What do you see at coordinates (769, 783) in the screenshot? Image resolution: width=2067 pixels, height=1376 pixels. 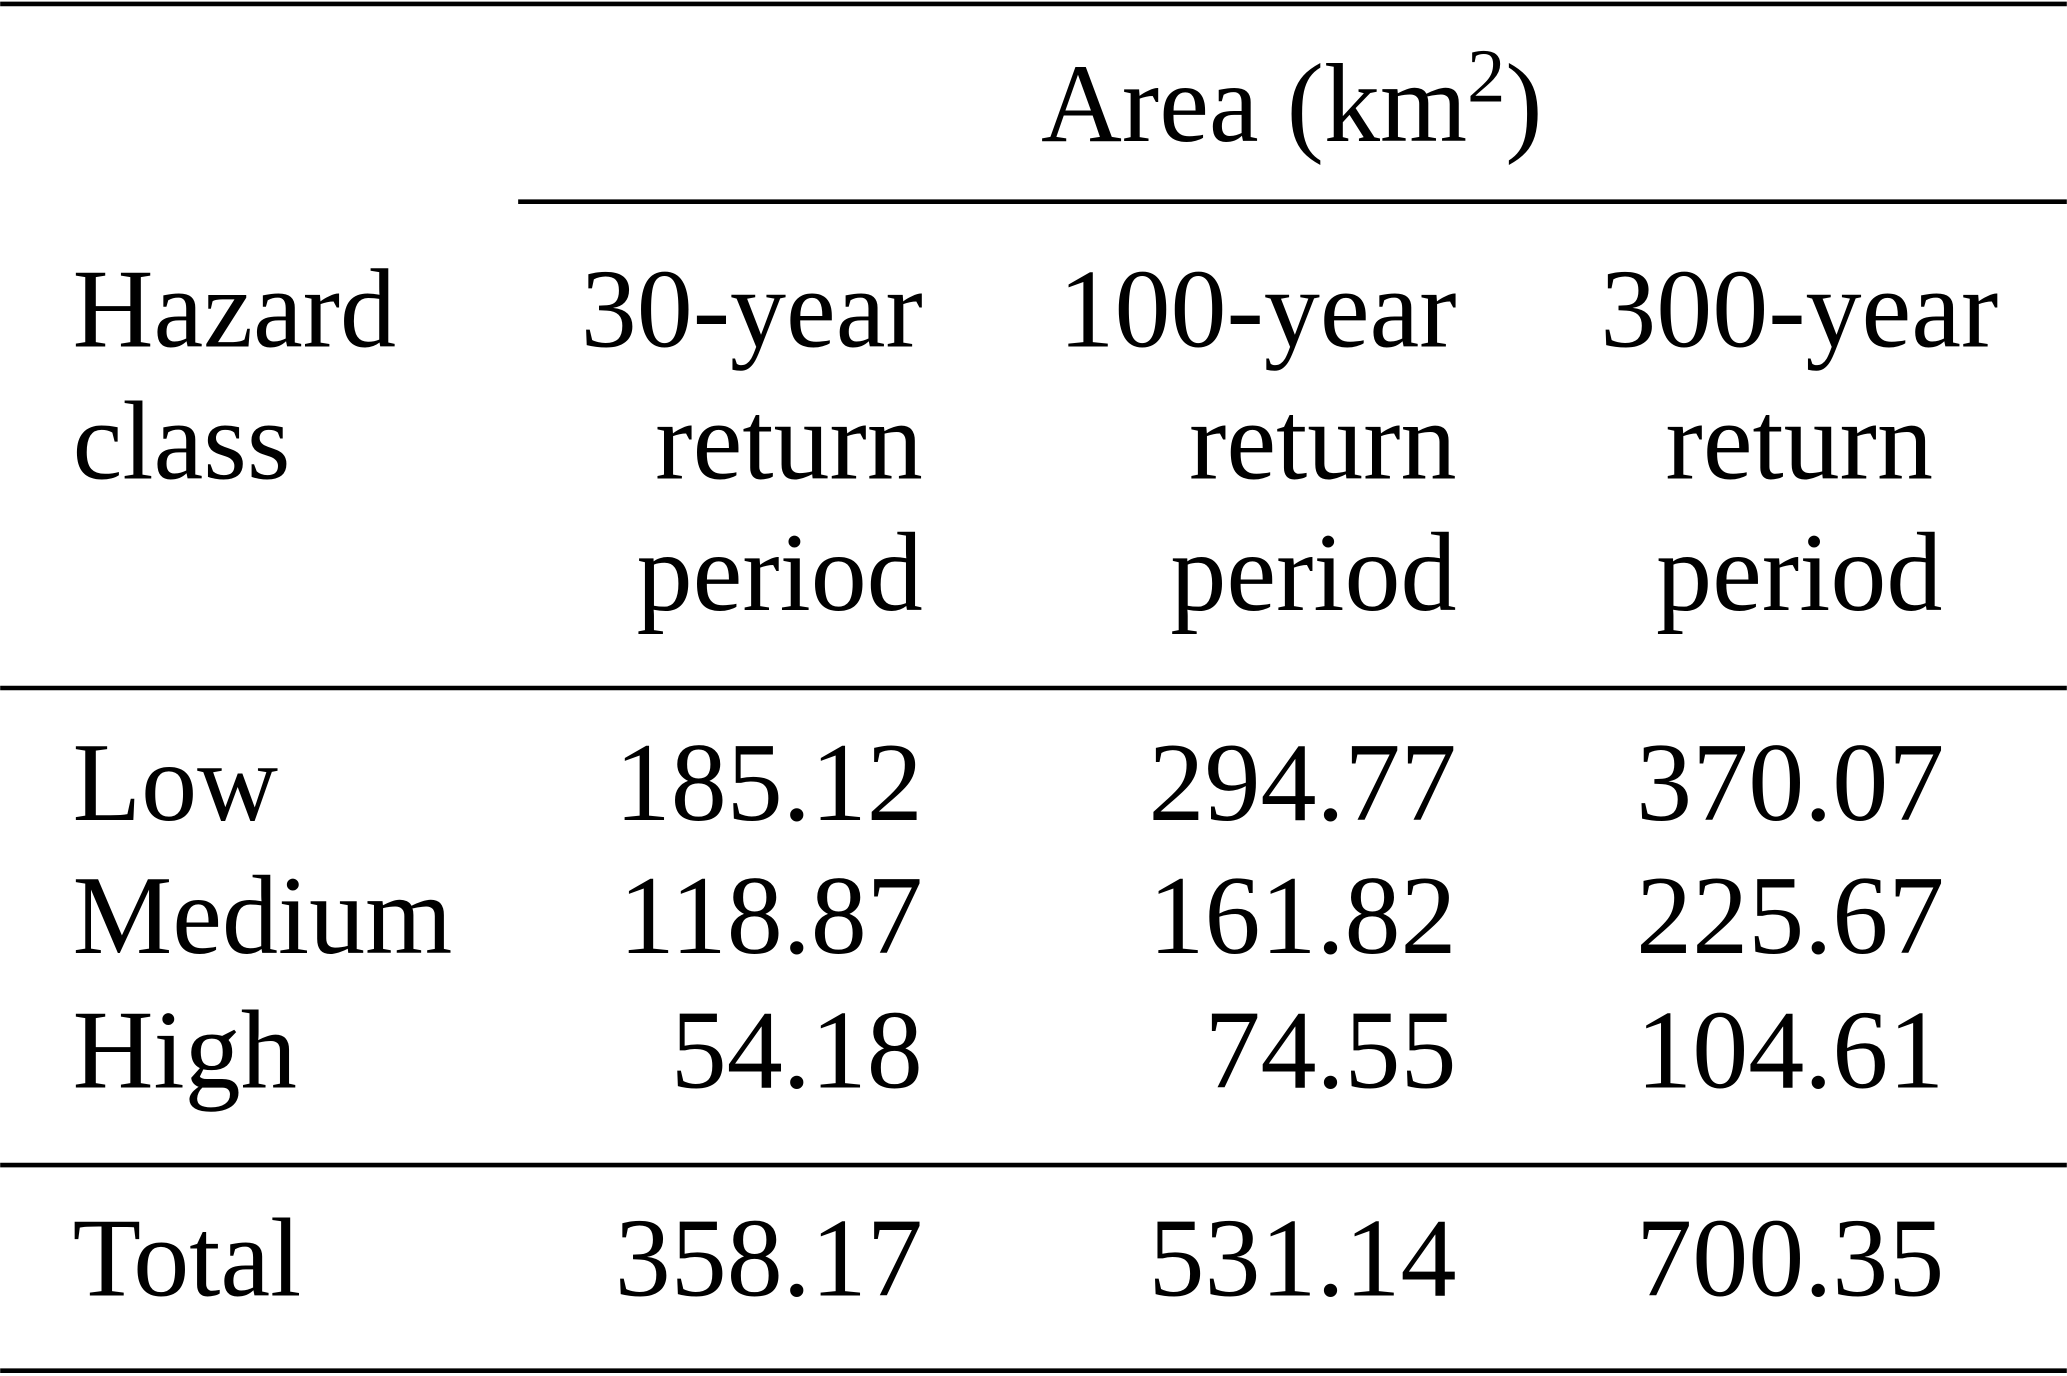 I see `cell: 185.12` at bounding box center [769, 783].